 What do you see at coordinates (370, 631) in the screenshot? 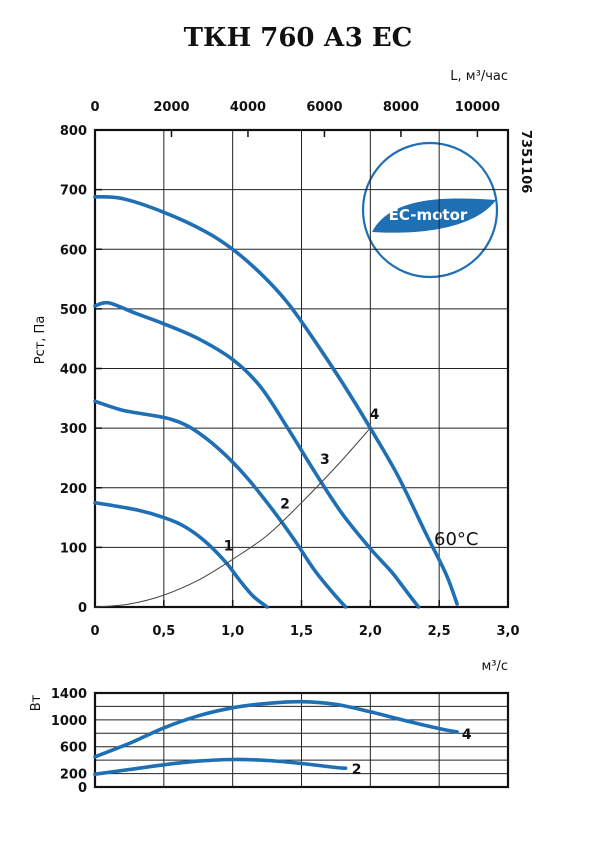
I see `pressure-x-tick-label: 2,0` at bounding box center [370, 631].